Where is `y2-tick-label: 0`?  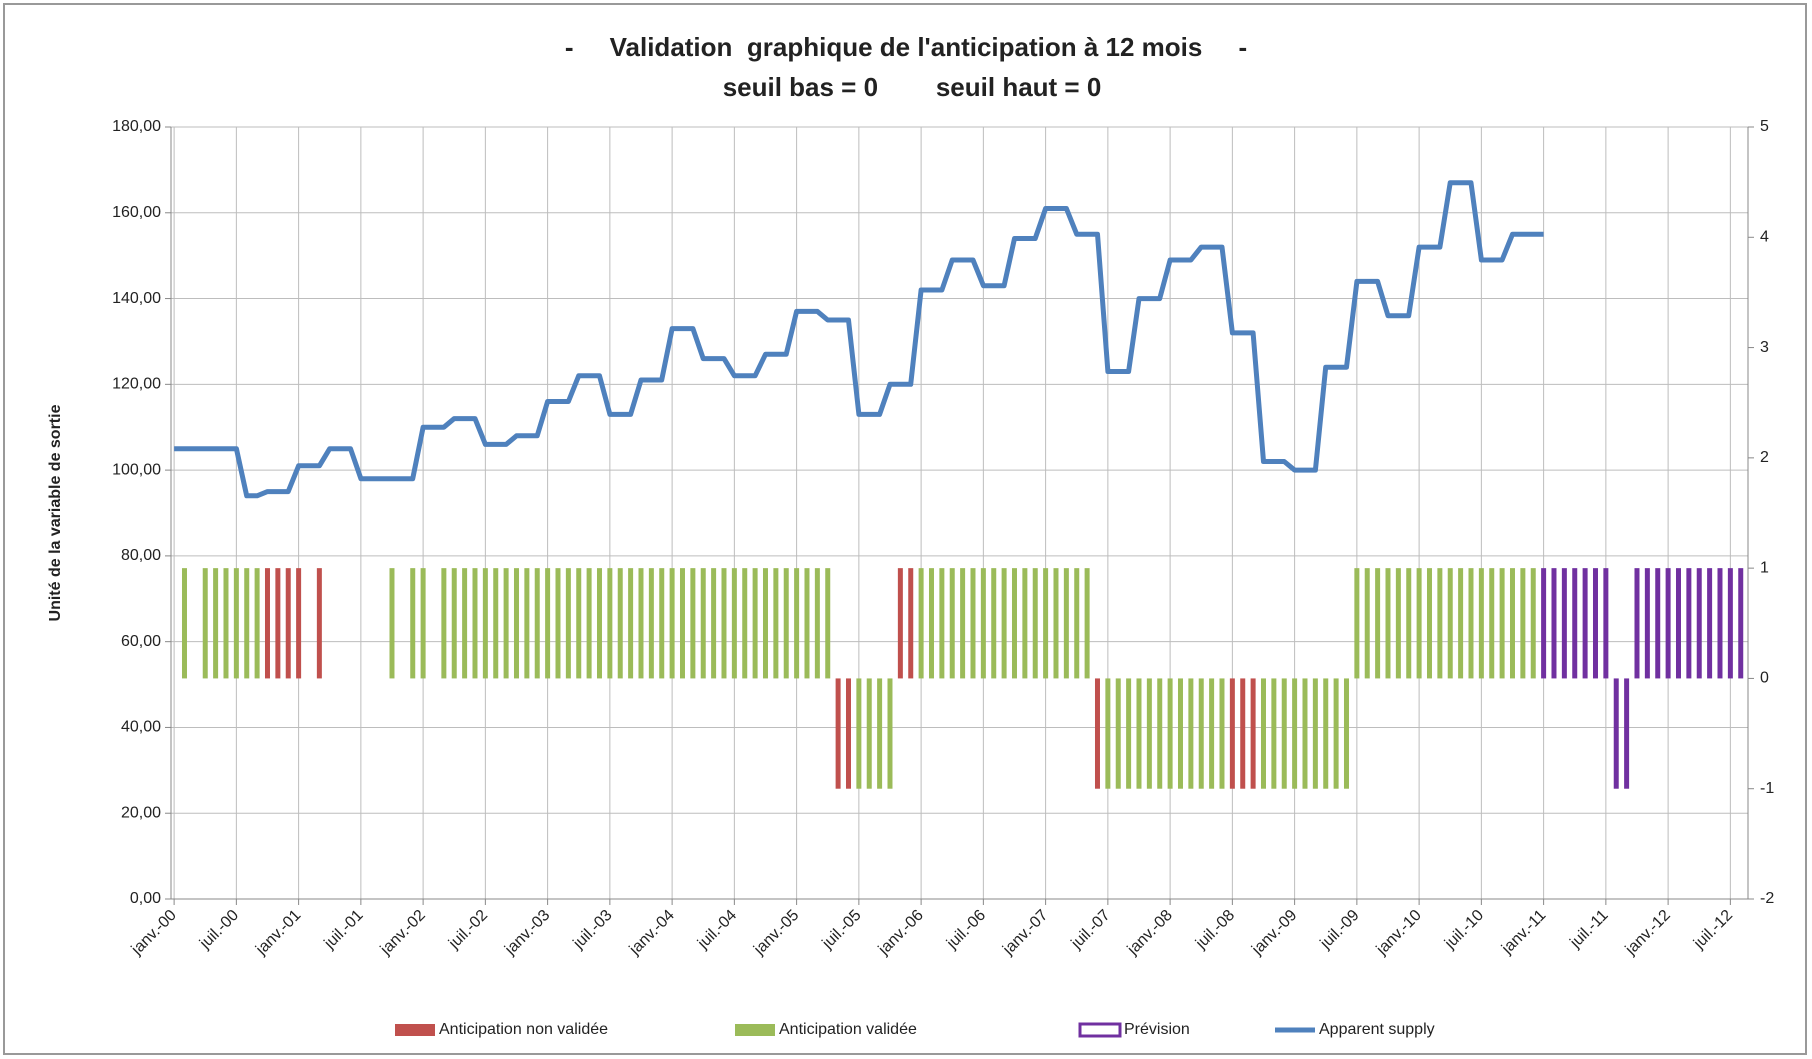 y2-tick-label: 0 is located at coordinates (1764, 678).